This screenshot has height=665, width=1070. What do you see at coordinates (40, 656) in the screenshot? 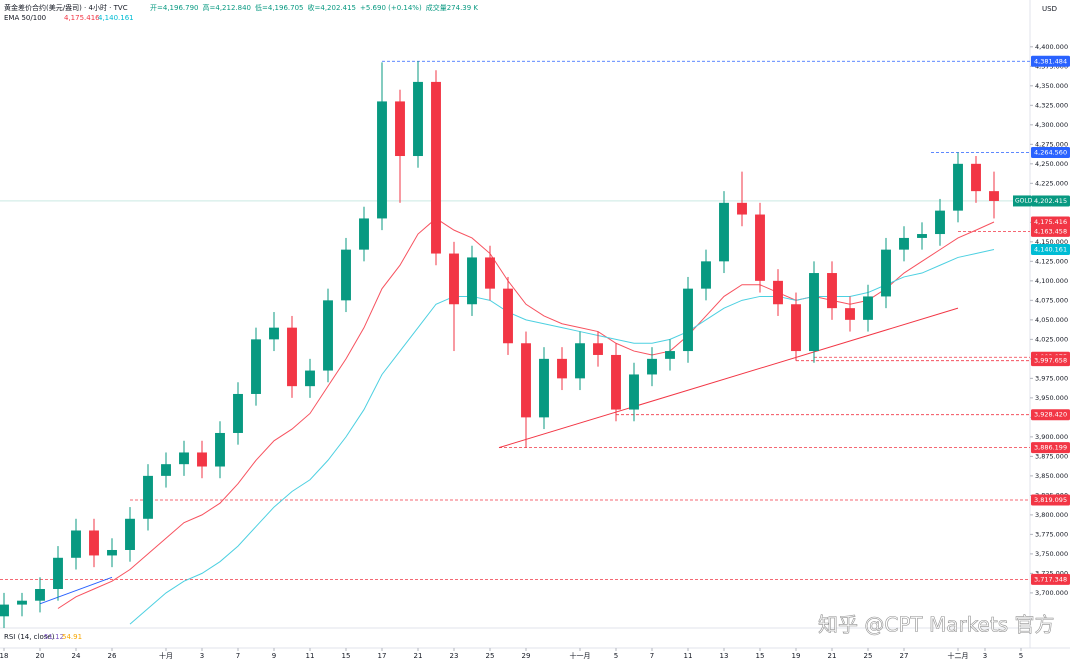
I see `x-tick-label: 20` at bounding box center [40, 656].